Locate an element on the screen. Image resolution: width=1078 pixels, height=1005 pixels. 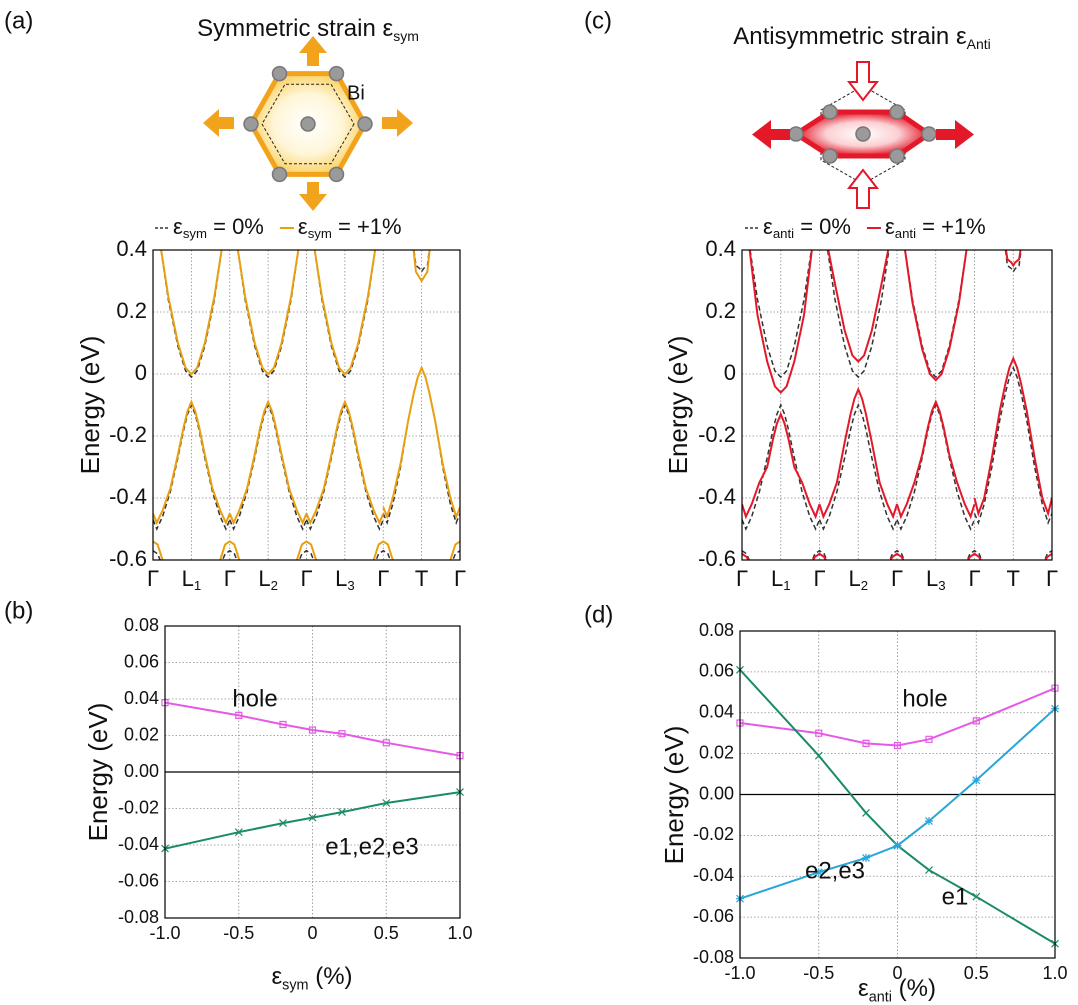
legend-label: εanti = 0% is located at coordinates (807, 228).